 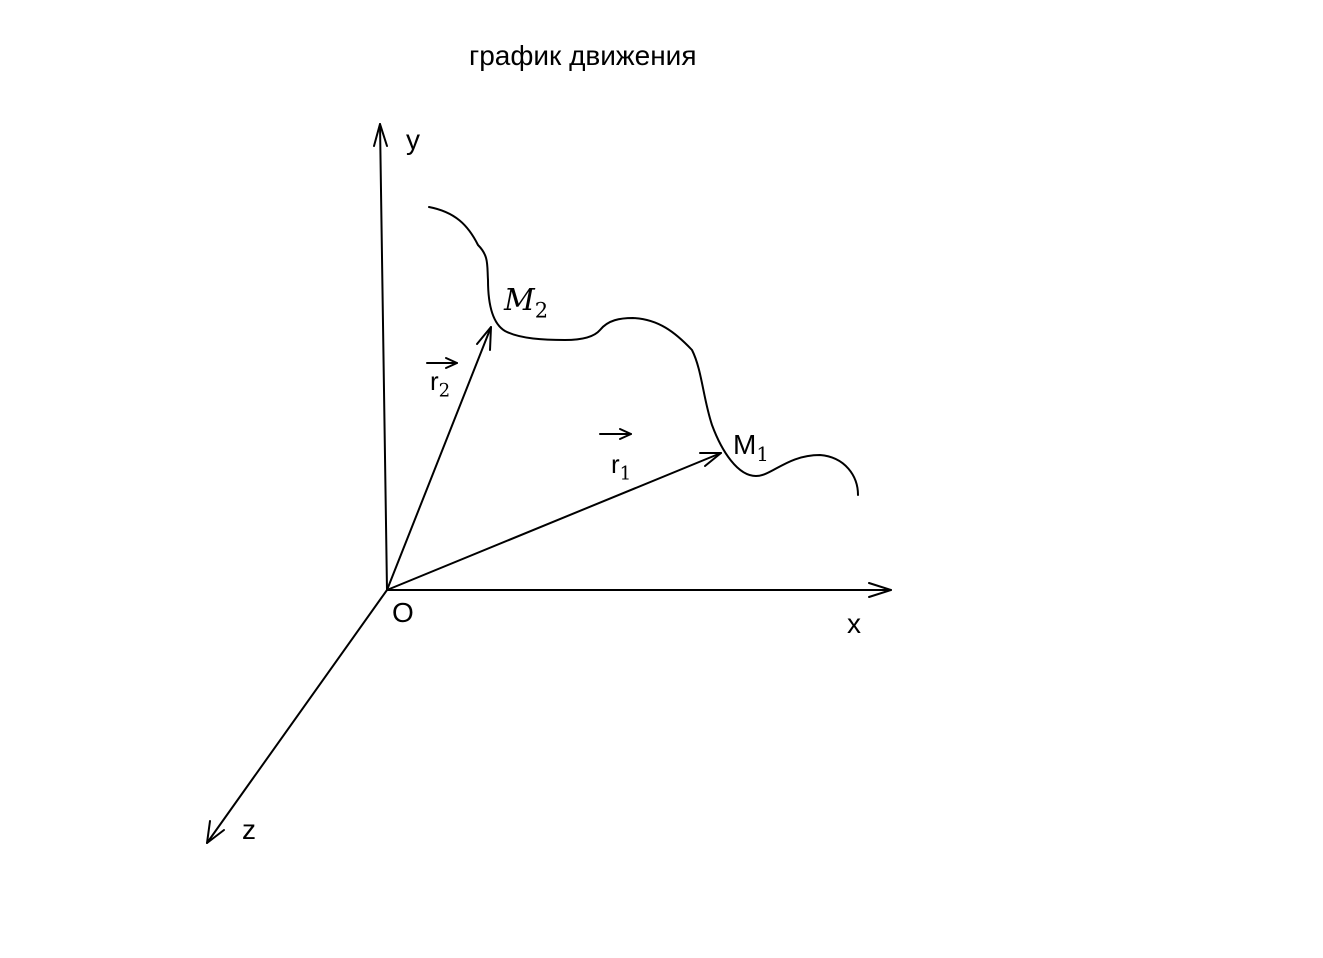 What do you see at coordinates (554, 521) in the screenshot?
I see `r1-vector` at bounding box center [554, 521].